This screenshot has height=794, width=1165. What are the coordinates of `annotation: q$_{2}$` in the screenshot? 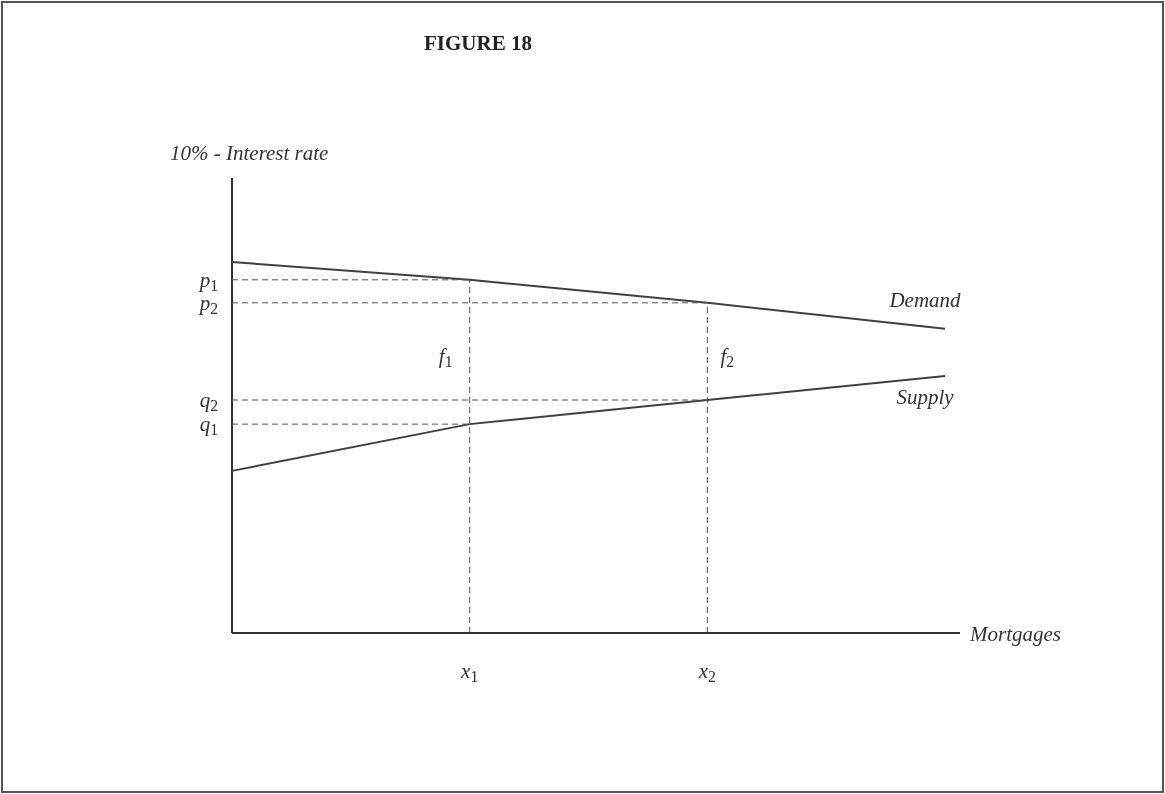 It's located at (208, 401).